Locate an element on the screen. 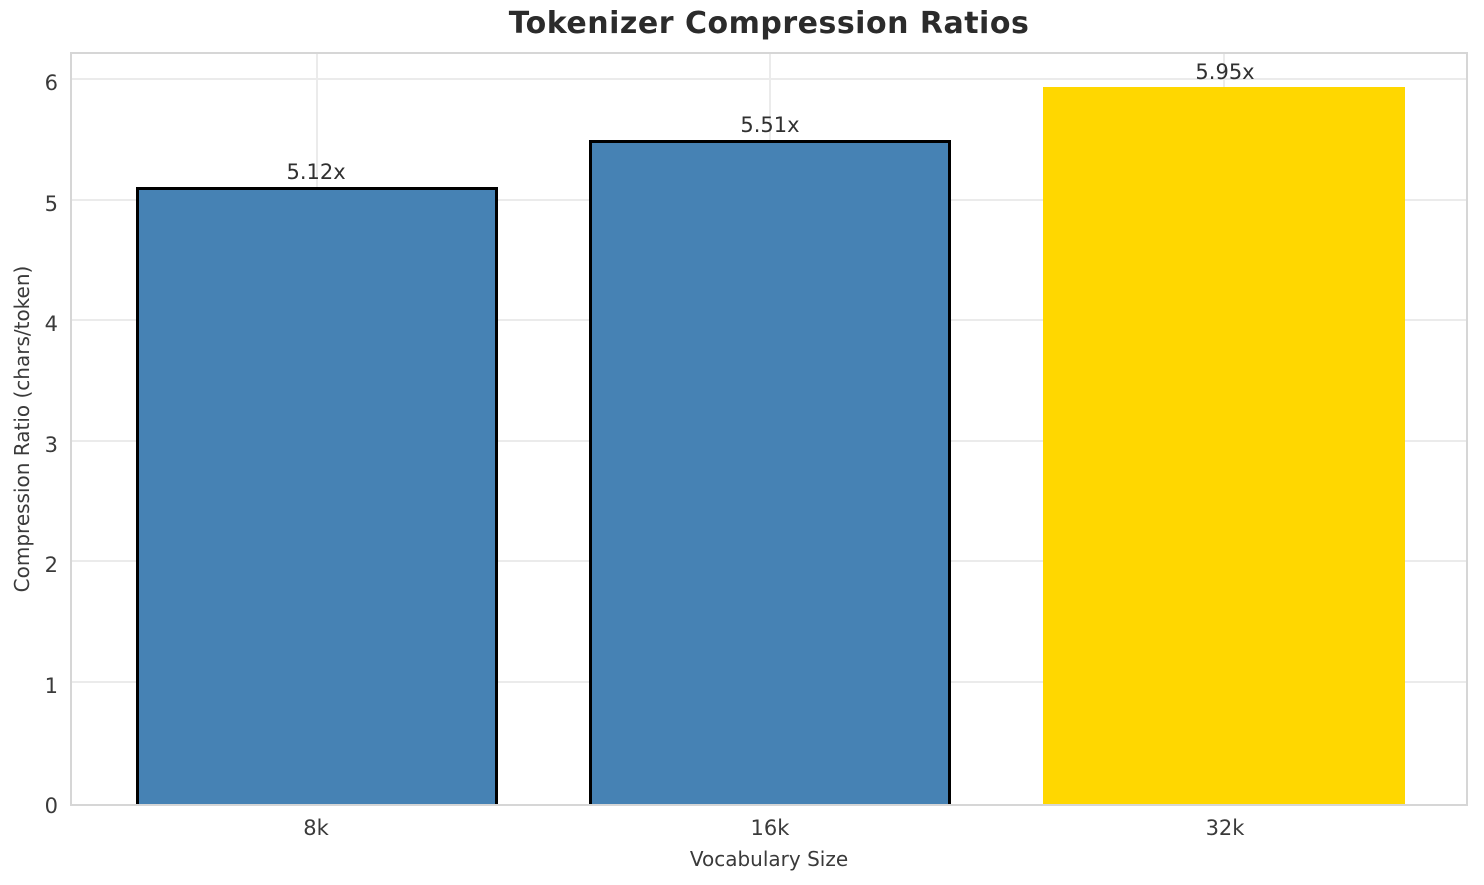  bar-value-label: 5.12x is located at coordinates (316, 172).